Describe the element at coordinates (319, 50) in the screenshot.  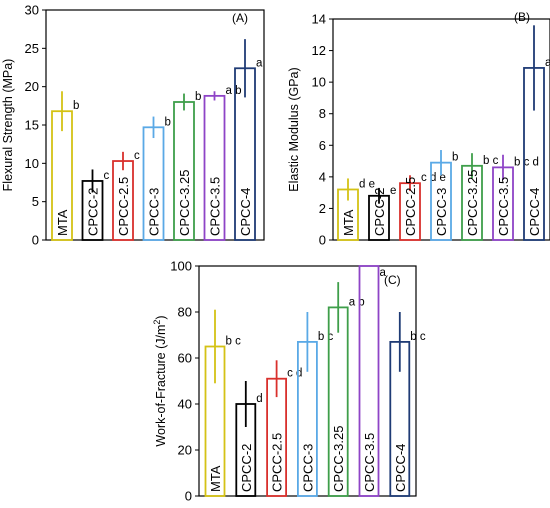
I see `y-tick-label: 12` at that location.